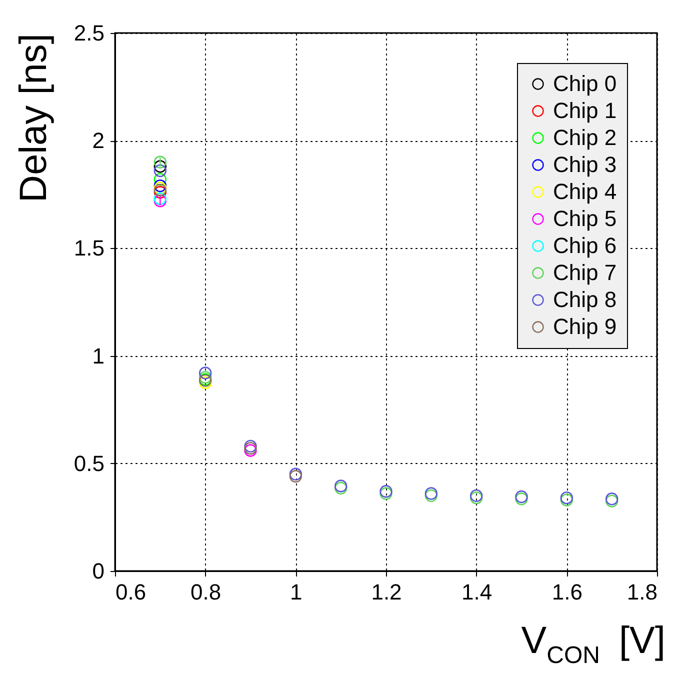 The image size is (697, 682). What do you see at coordinates (585, 272) in the screenshot?
I see `legend-label: Chip 7` at bounding box center [585, 272].